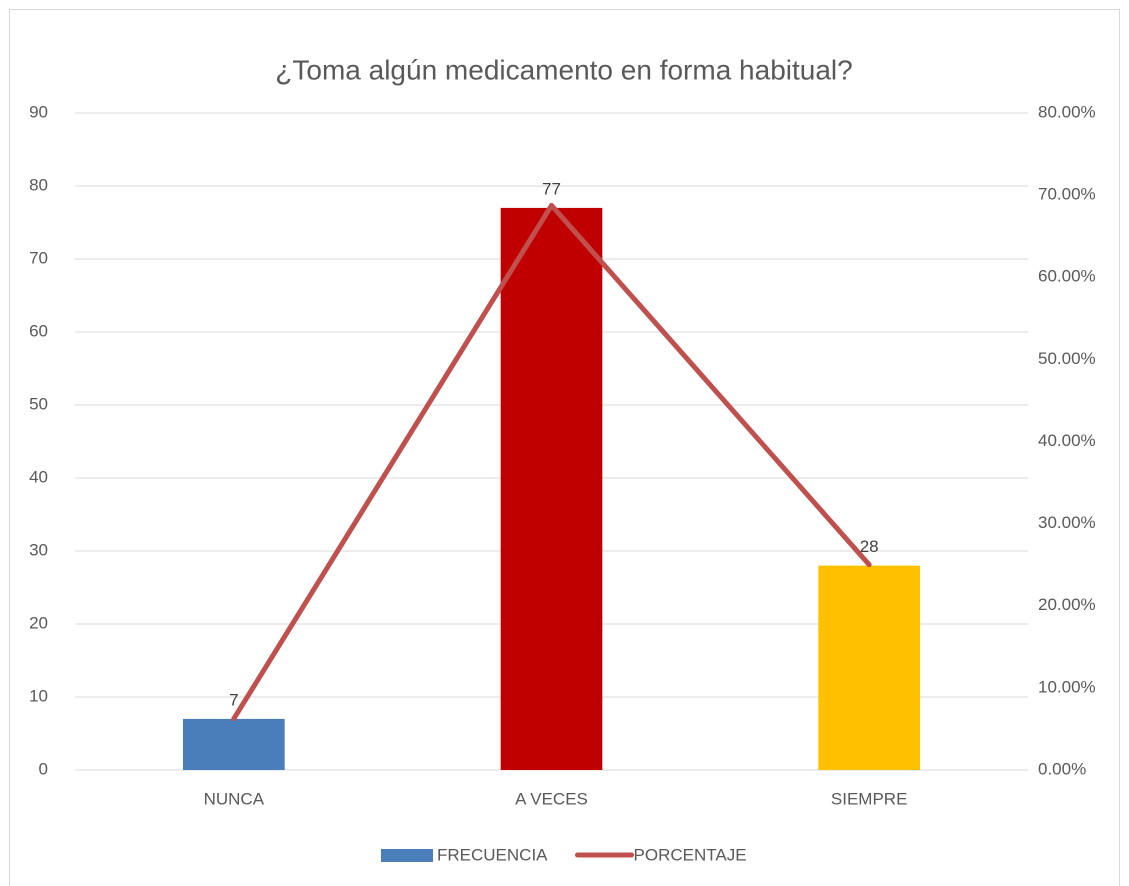 The image size is (1129, 886). Describe the element at coordinates (38, 403) in the screenshot. I see `y-tick-label: 50` at that location.